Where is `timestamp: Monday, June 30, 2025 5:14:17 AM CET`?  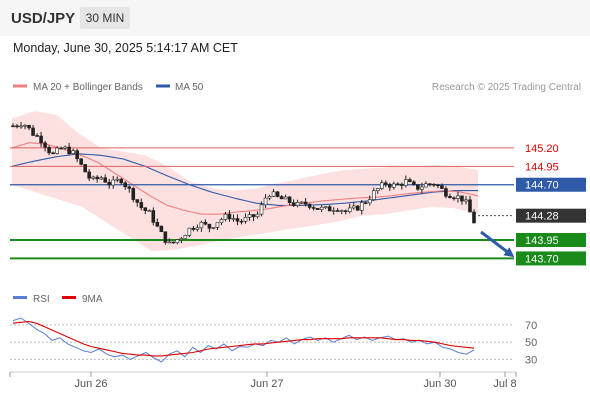 timestamp: Monday, June 30, 2025 5:14:17 AM CET is located at coordinates (125, 48).